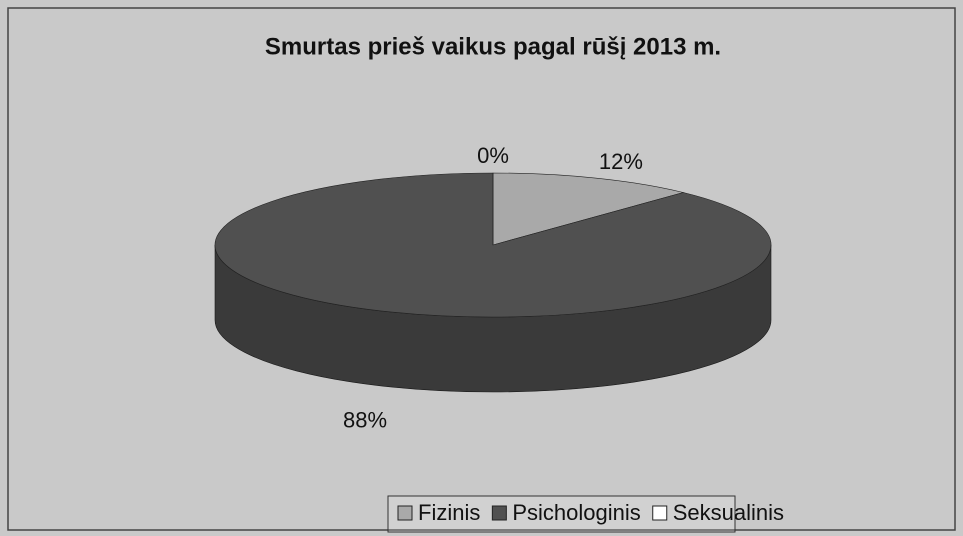  Describe the element at coordinates (493, 155) in the screenshot. I see `data-label: 0%` at that location.